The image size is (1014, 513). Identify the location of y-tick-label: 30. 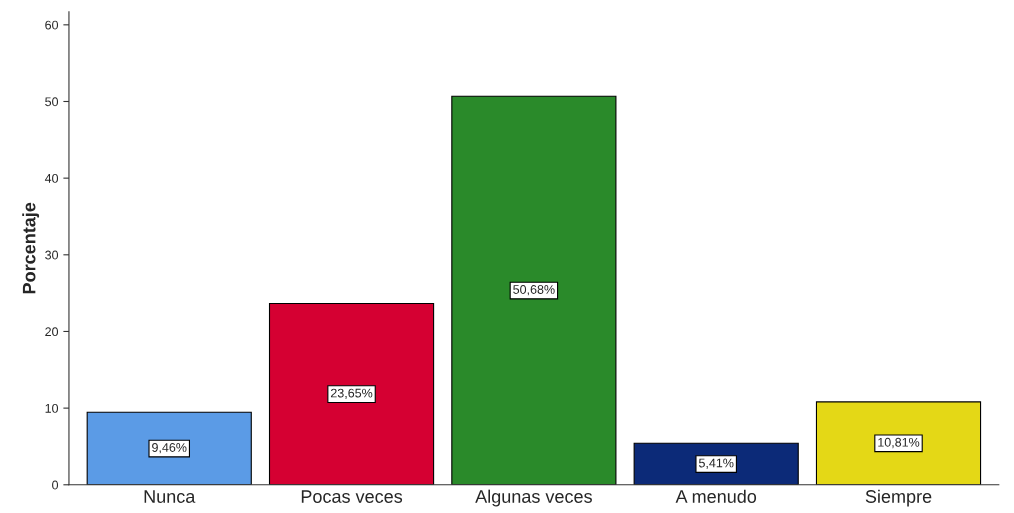
(52, 255).